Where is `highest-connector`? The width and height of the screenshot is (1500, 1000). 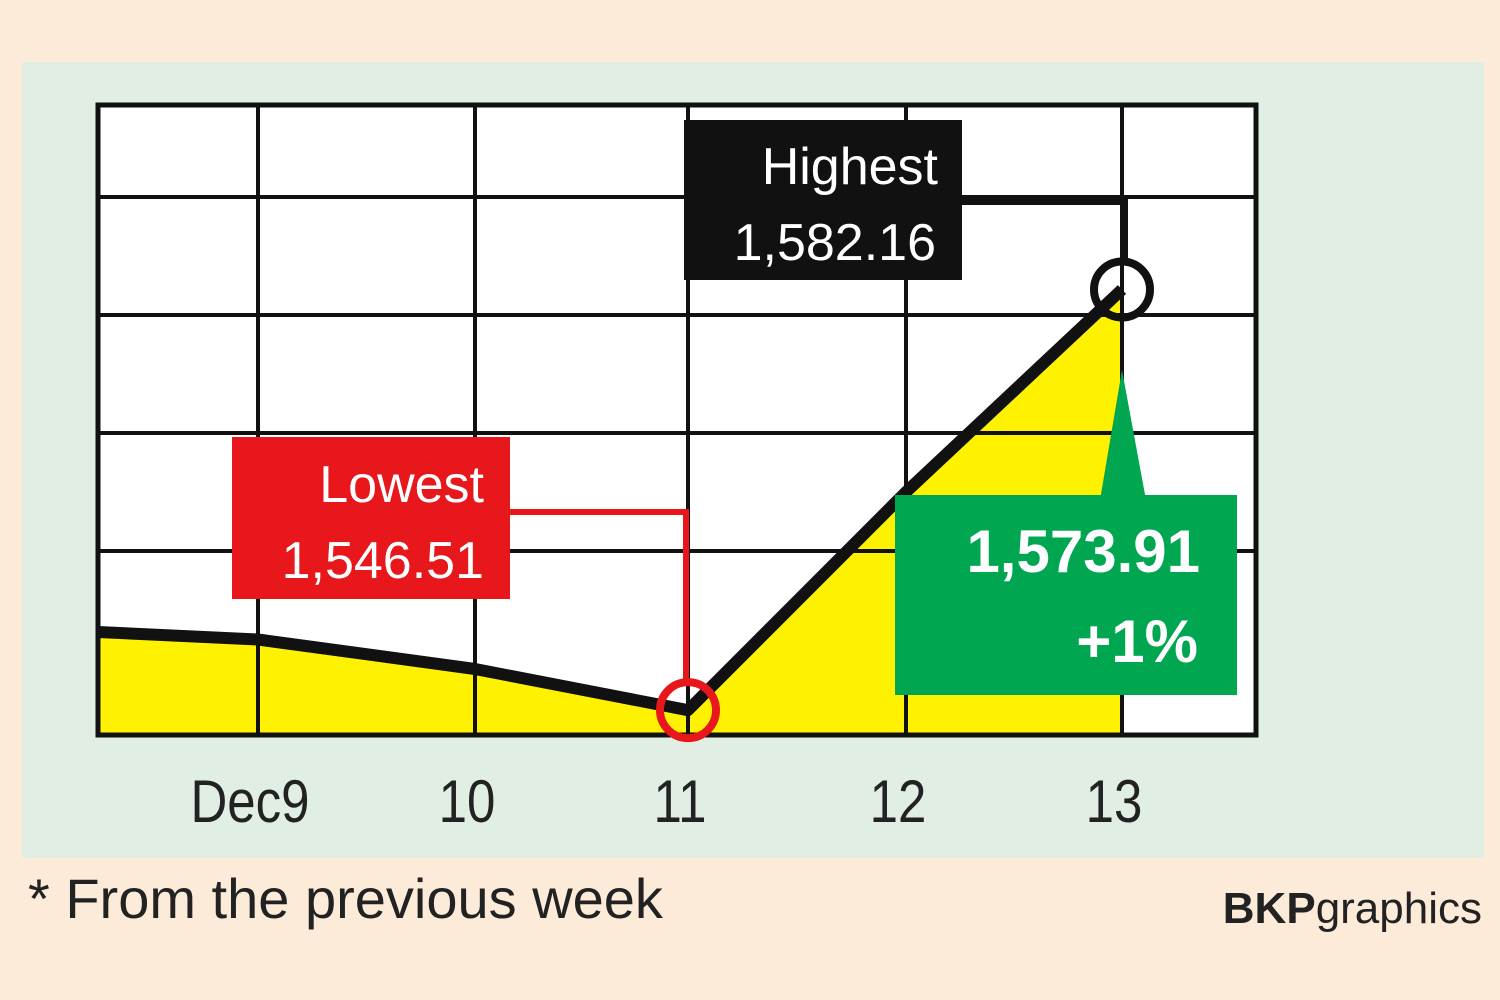
highest-connector is located at coordinates (1044, 229).